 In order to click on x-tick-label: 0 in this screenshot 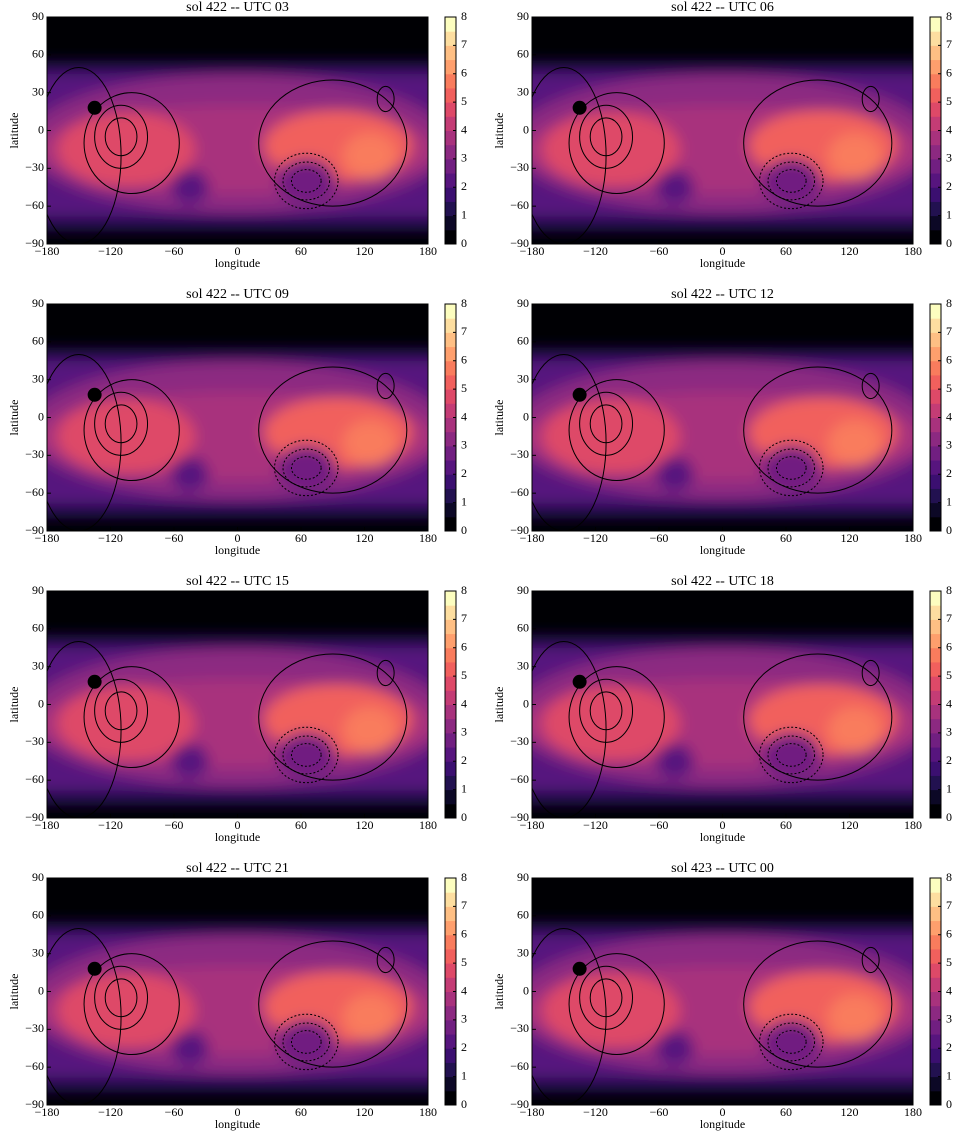, I will do `click(723, 1112)`.